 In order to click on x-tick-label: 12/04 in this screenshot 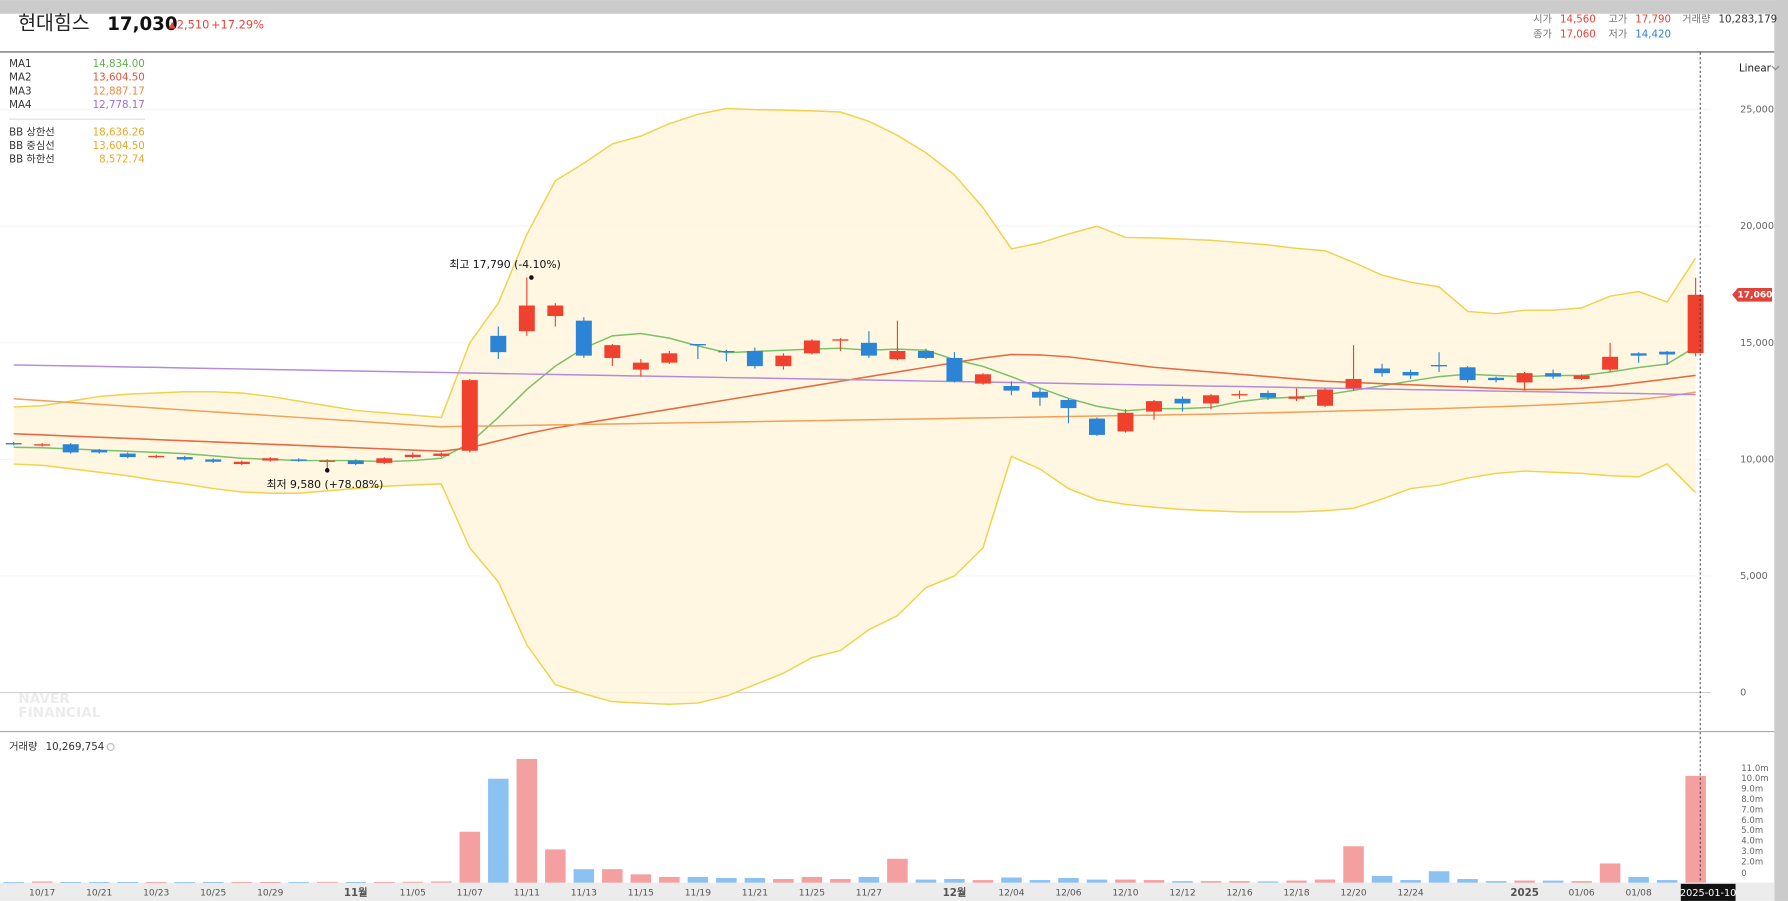, I will do `click(1011, 893)`.